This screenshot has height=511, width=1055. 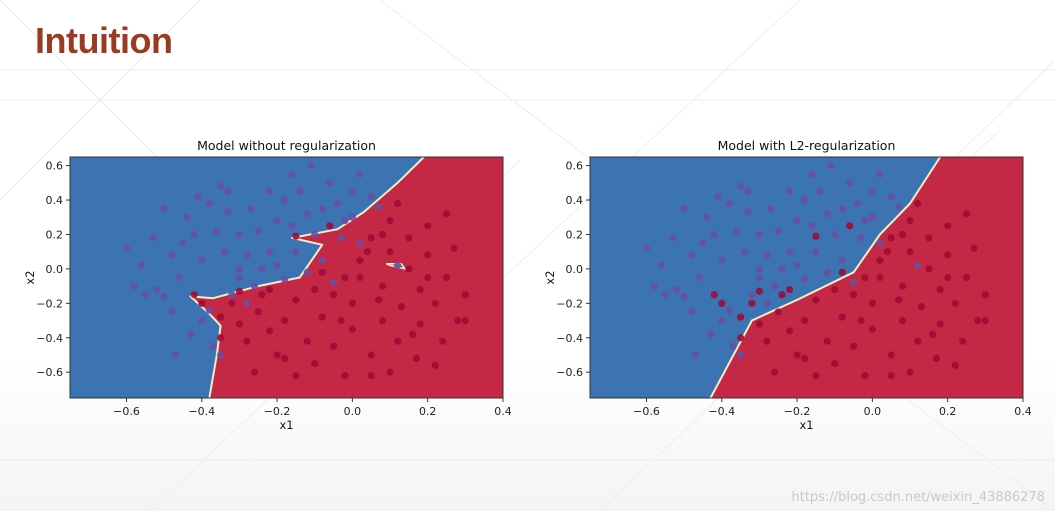 What do you see at coordinates (806, 425) in the screenshot?
I see `x-axis-label: x1` at bounding box center [806, 425].